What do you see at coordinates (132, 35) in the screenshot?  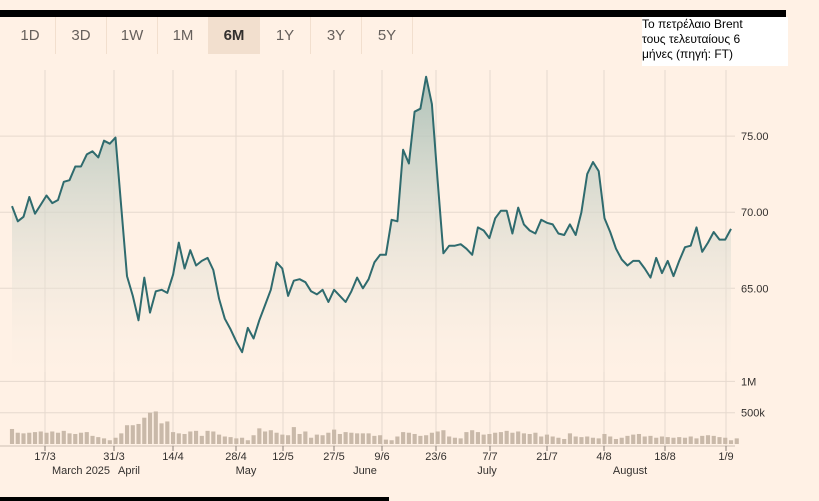 I see `range-button-1w: 1W` at bounding box center [132, 35].